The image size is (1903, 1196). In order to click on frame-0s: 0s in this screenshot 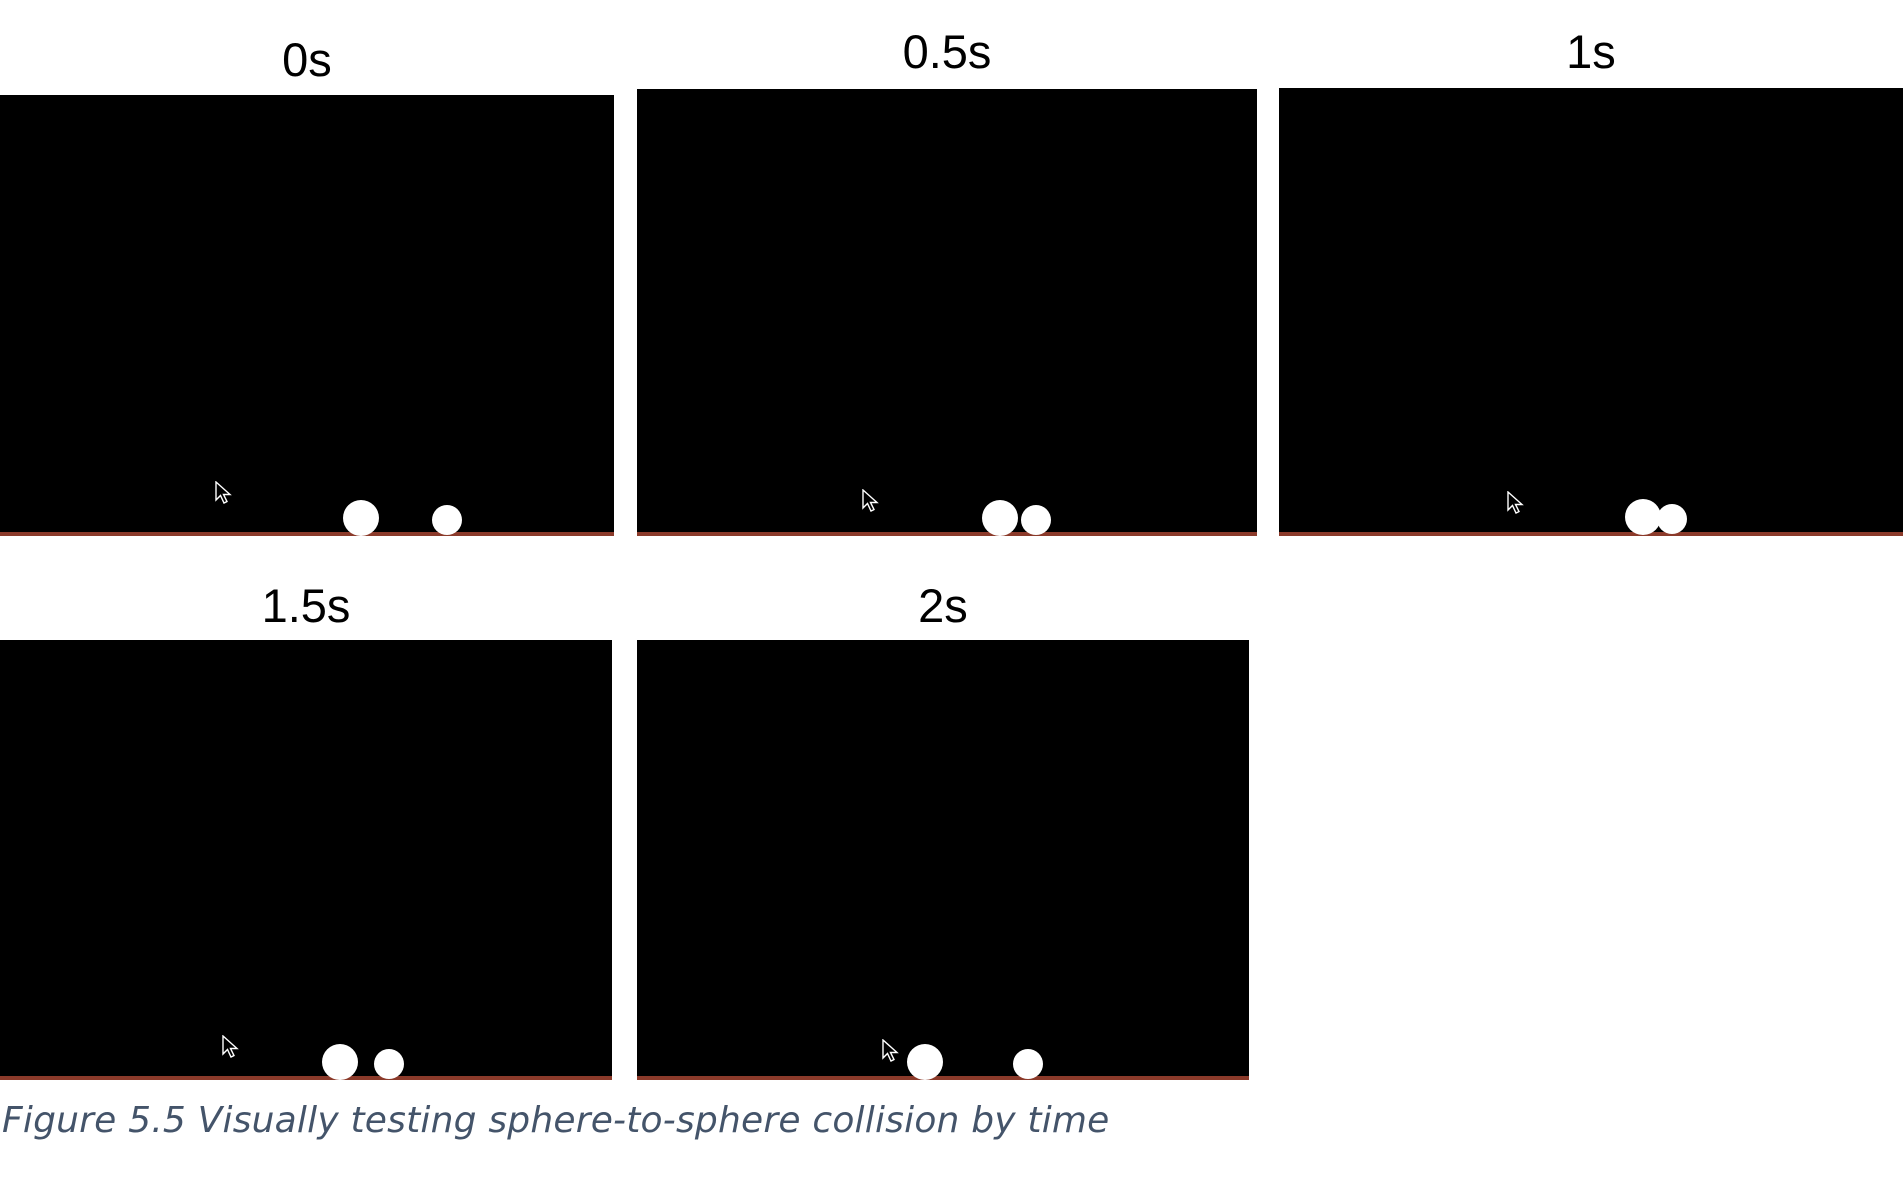, I will do `click(307, 283)`.